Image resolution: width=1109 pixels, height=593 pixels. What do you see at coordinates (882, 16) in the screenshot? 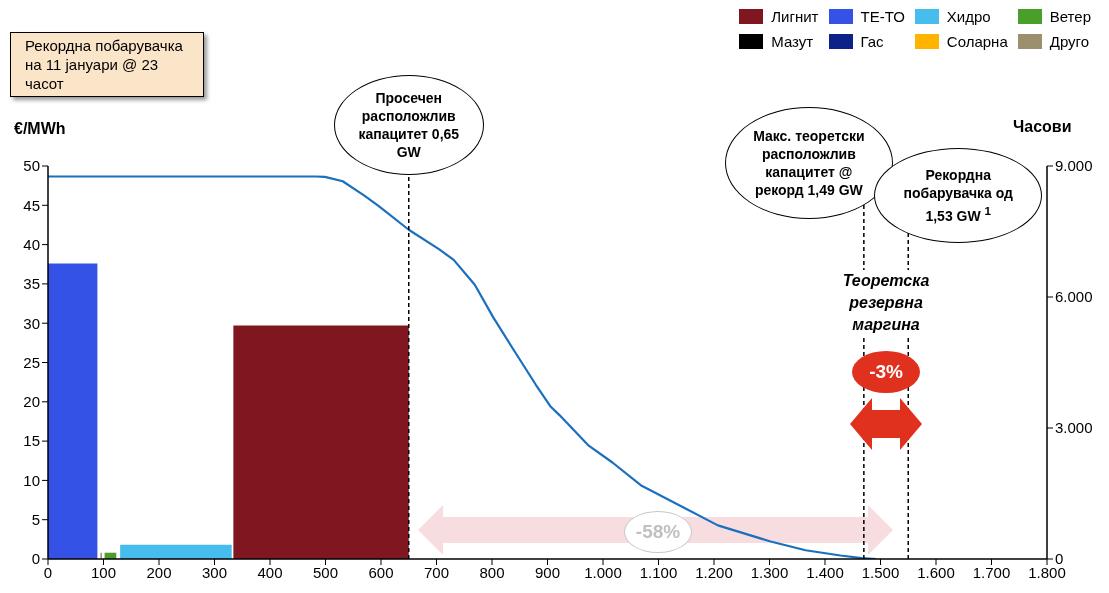
I see `legend-label: ТЕ-ТО` at bounding box center [882, 16].